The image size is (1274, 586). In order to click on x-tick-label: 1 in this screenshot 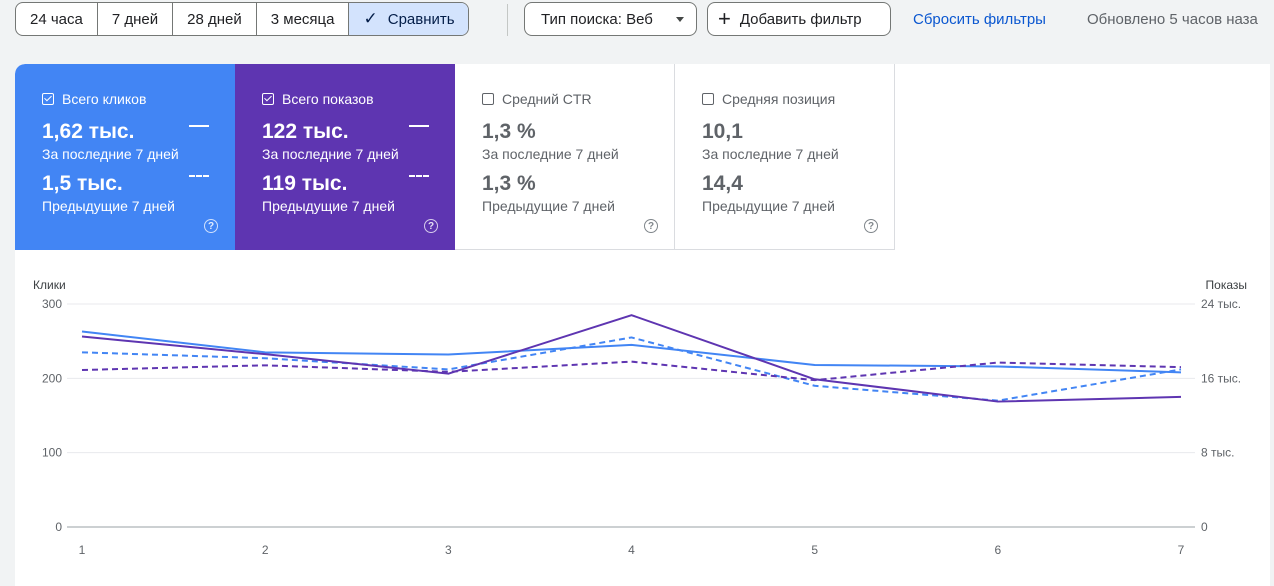, I will do `click(82, 550)`.